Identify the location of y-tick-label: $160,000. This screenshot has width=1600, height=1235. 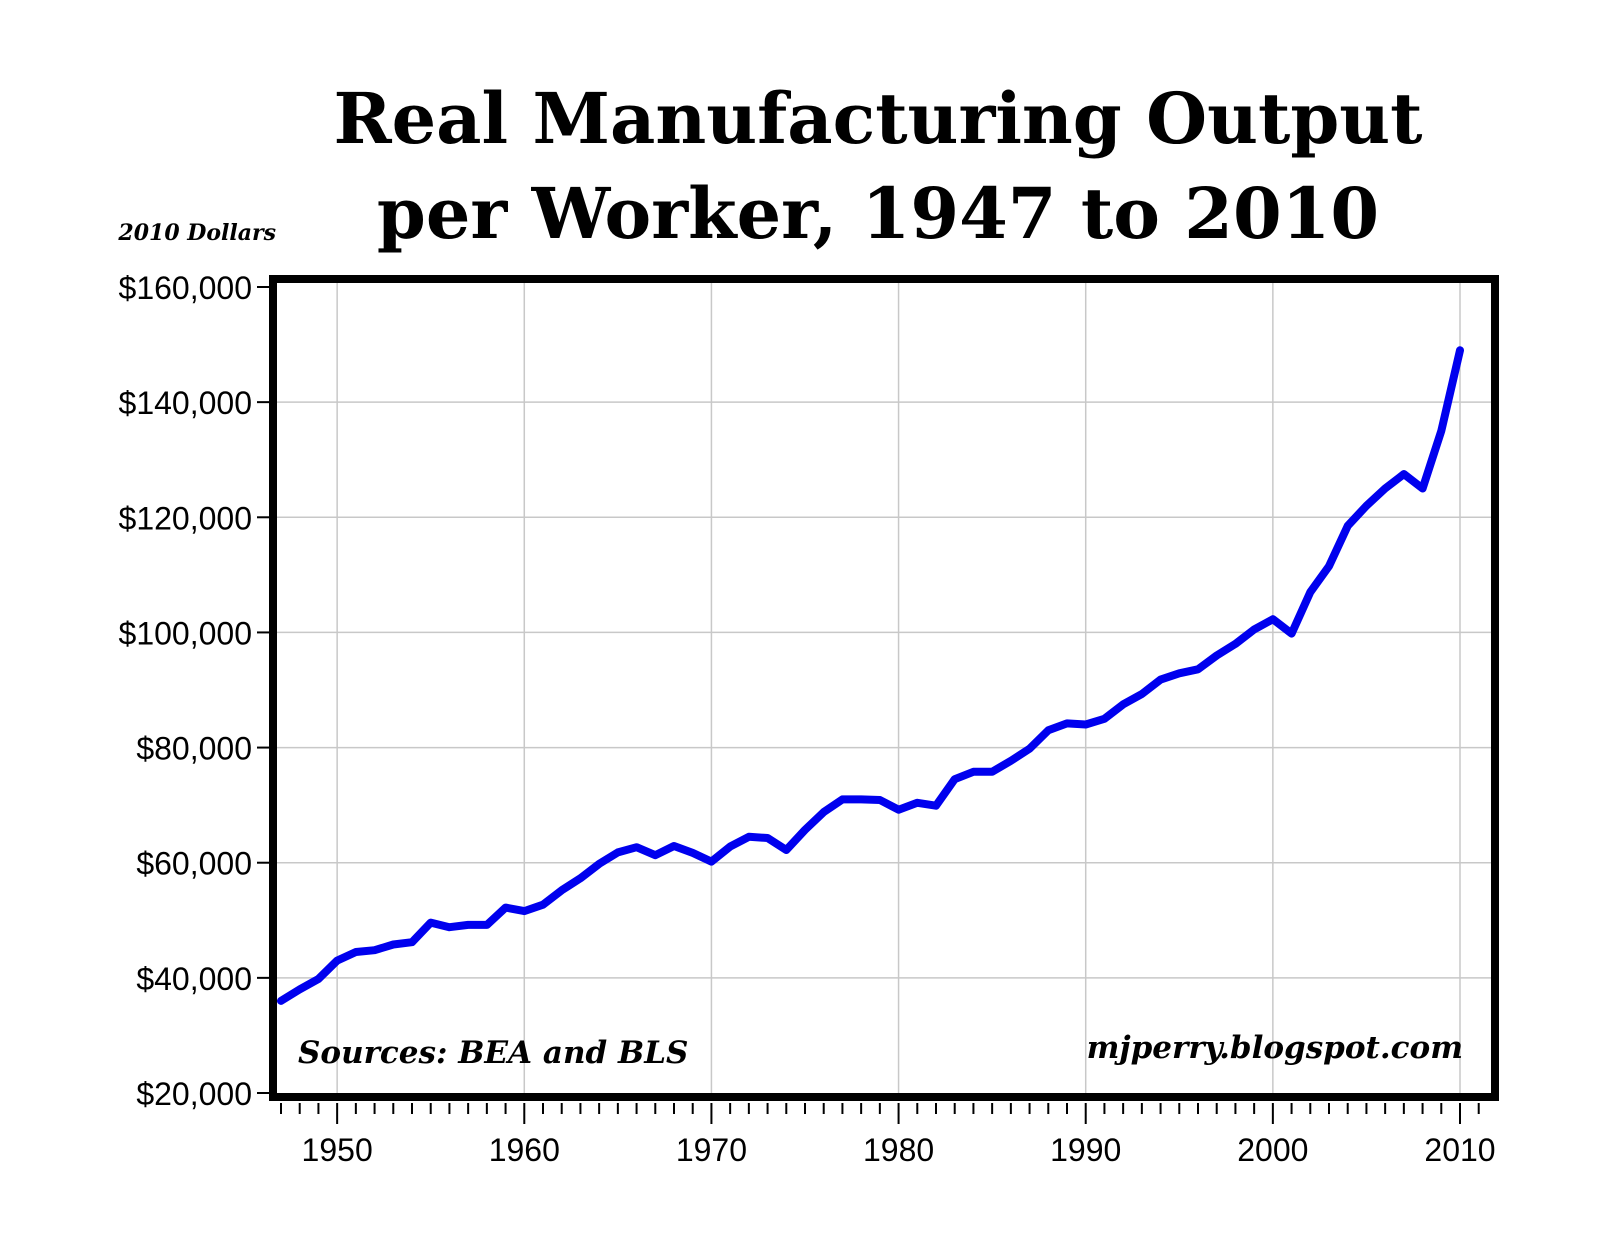
(185, 288).